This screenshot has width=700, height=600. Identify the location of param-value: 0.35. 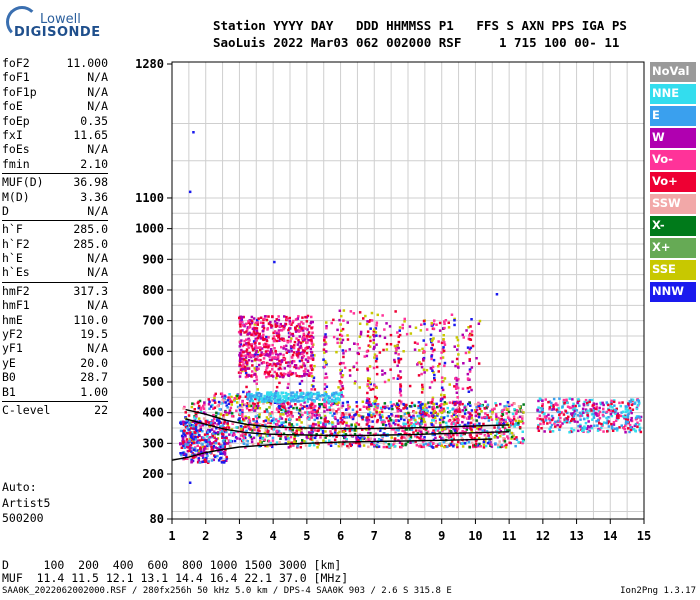
(94, 120).